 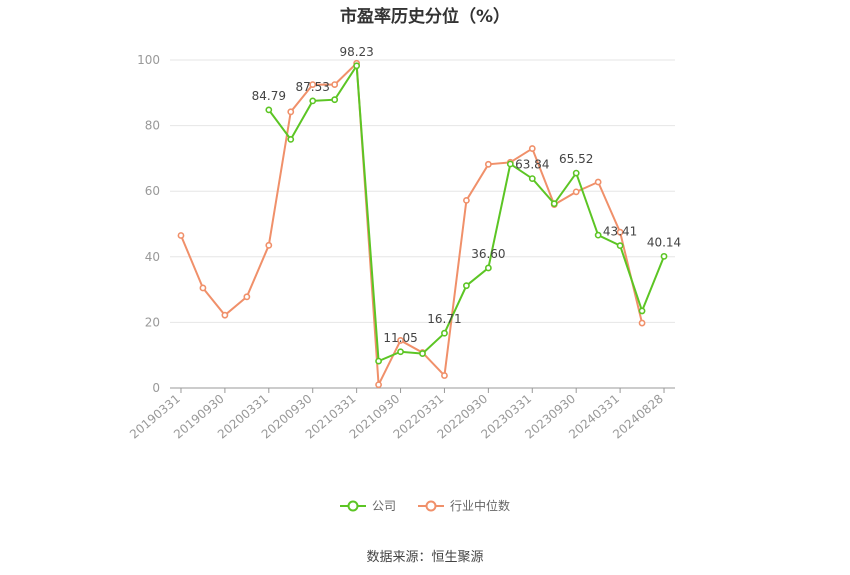 I want to click on legend-item-industry: 行业中位数, so click(x=464, y=505).